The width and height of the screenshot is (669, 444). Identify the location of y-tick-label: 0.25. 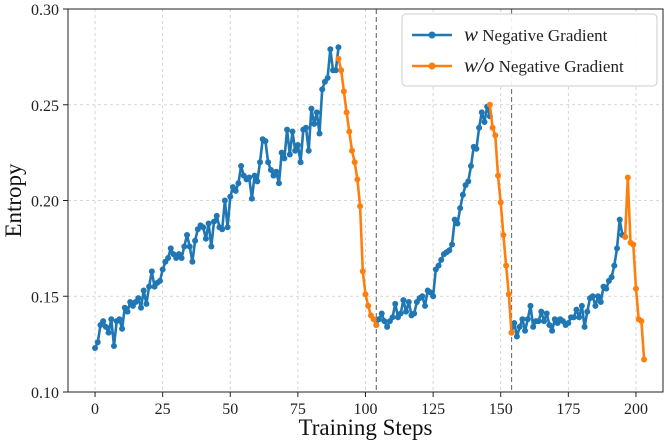
(45, 106).